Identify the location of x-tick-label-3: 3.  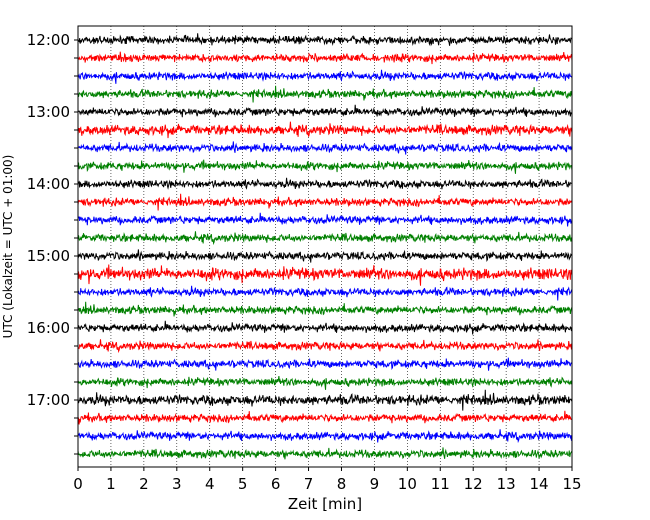
(177, 484).